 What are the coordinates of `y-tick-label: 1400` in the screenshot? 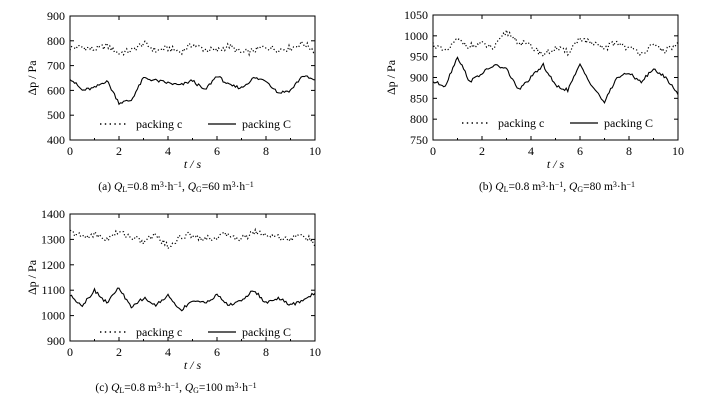 It's located at (53, 214).